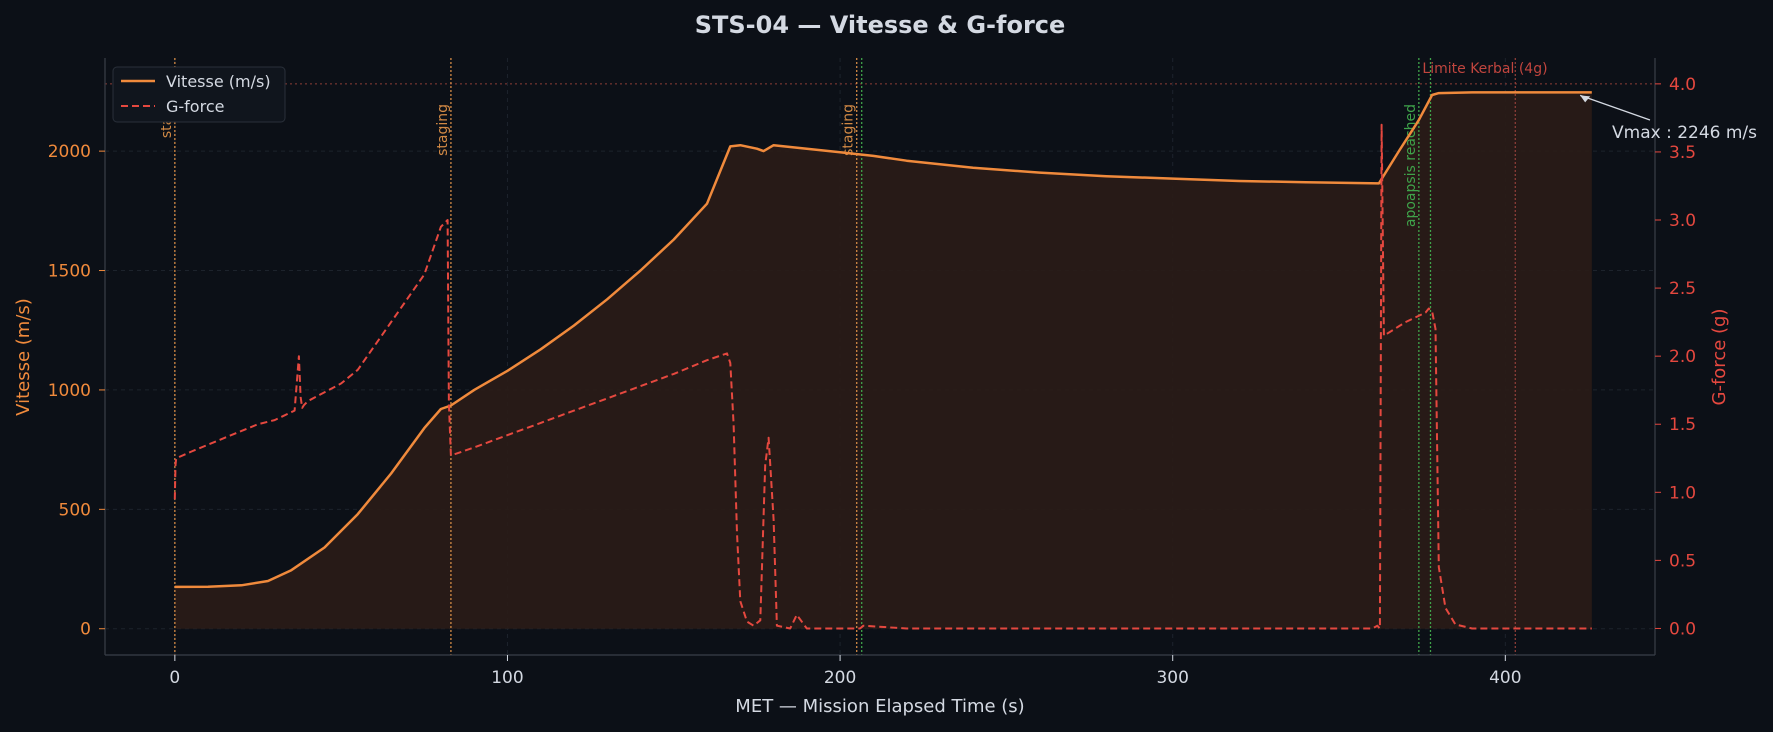 Image resolution: width=1773 pixels, height=732 pixels. What do you see at coordinates (1682, 289) in the screenshot?
I see `y-right-tick-label: 2.5` at bounding box center [1682, 289].